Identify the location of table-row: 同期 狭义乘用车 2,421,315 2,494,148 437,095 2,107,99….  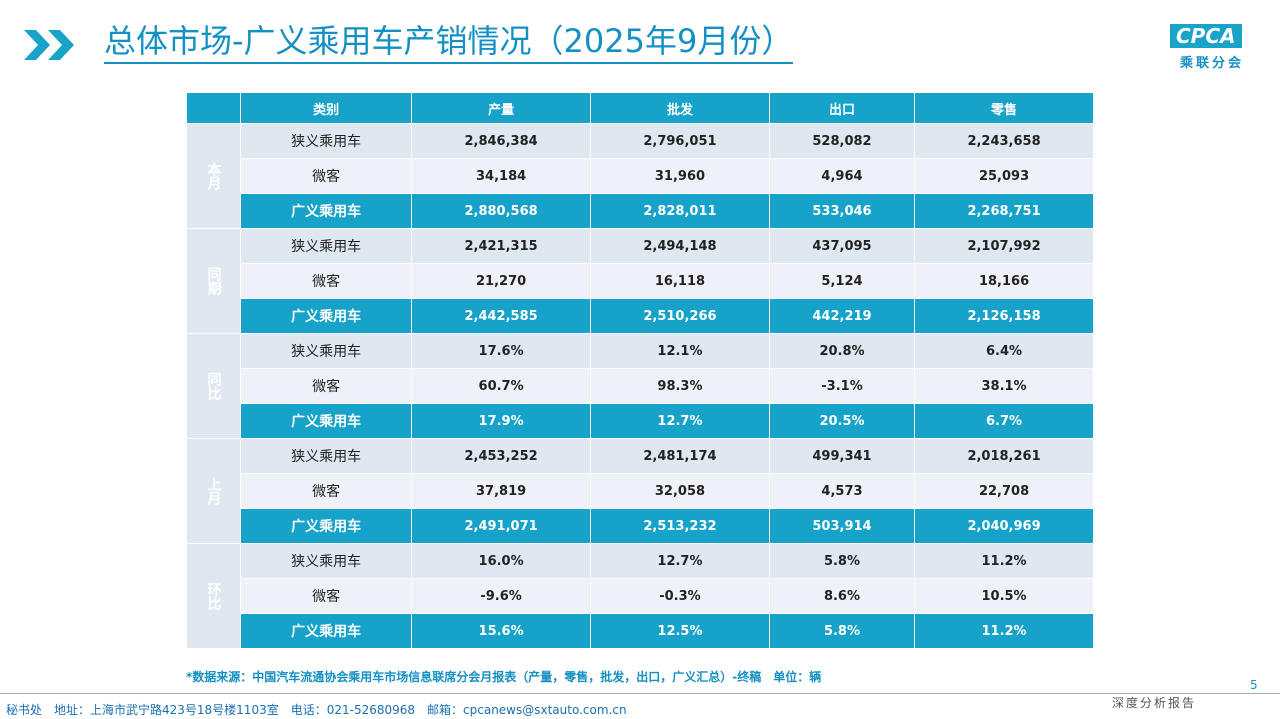
(640, 281).